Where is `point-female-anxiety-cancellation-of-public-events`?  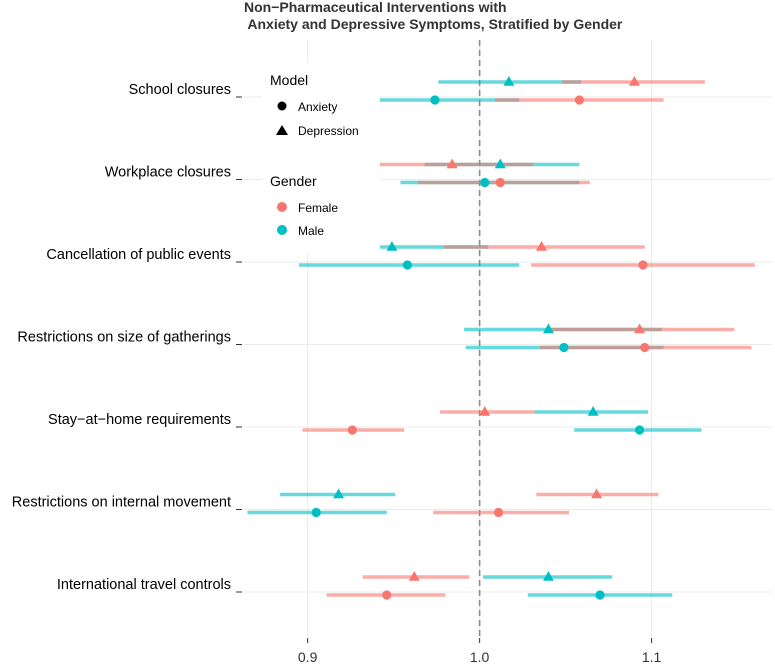 point-female-anxiety-cancellation-of-public-events is located at coordinates (643, 265).